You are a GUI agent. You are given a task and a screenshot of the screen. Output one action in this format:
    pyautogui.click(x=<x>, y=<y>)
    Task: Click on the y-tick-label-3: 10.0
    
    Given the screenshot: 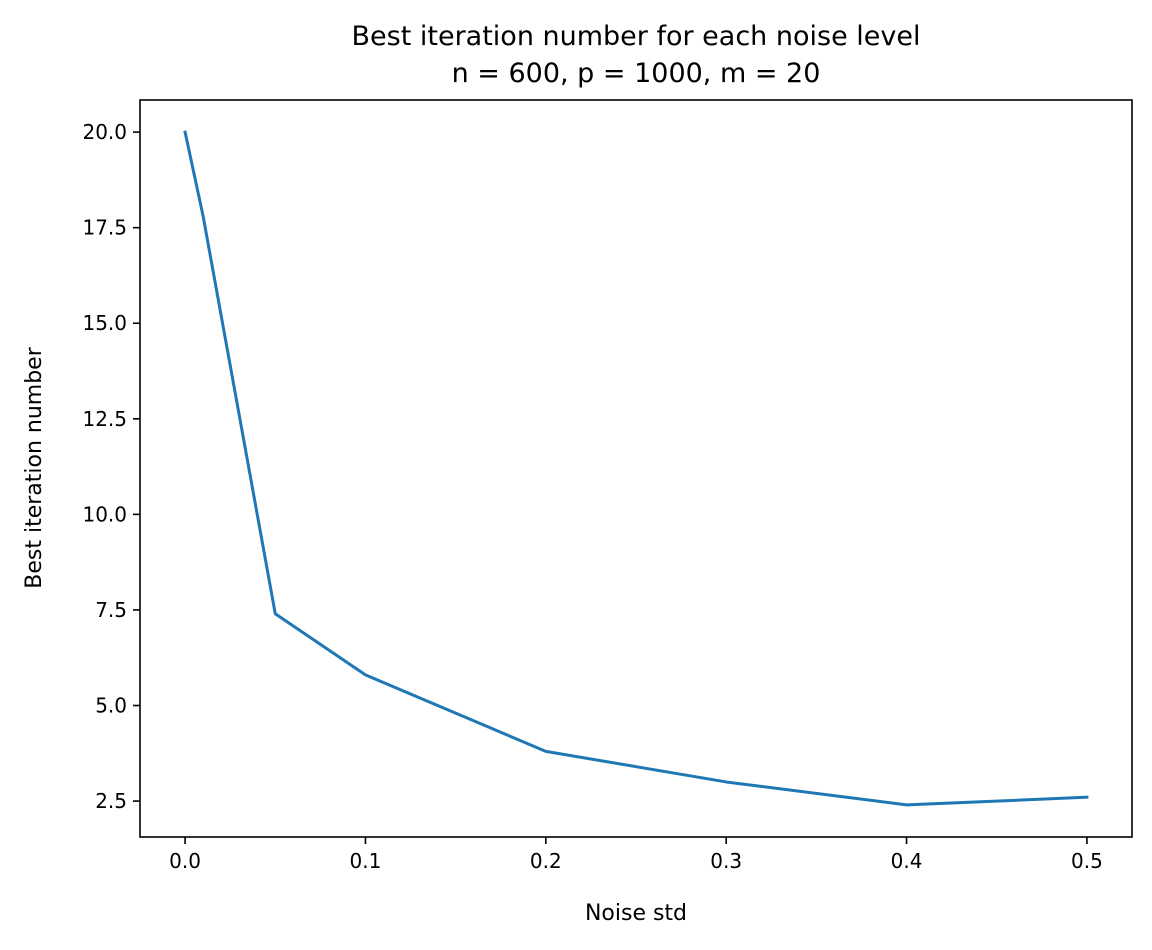 What is the action you would take?
    pyautogui.click(x=104, y=514)
    